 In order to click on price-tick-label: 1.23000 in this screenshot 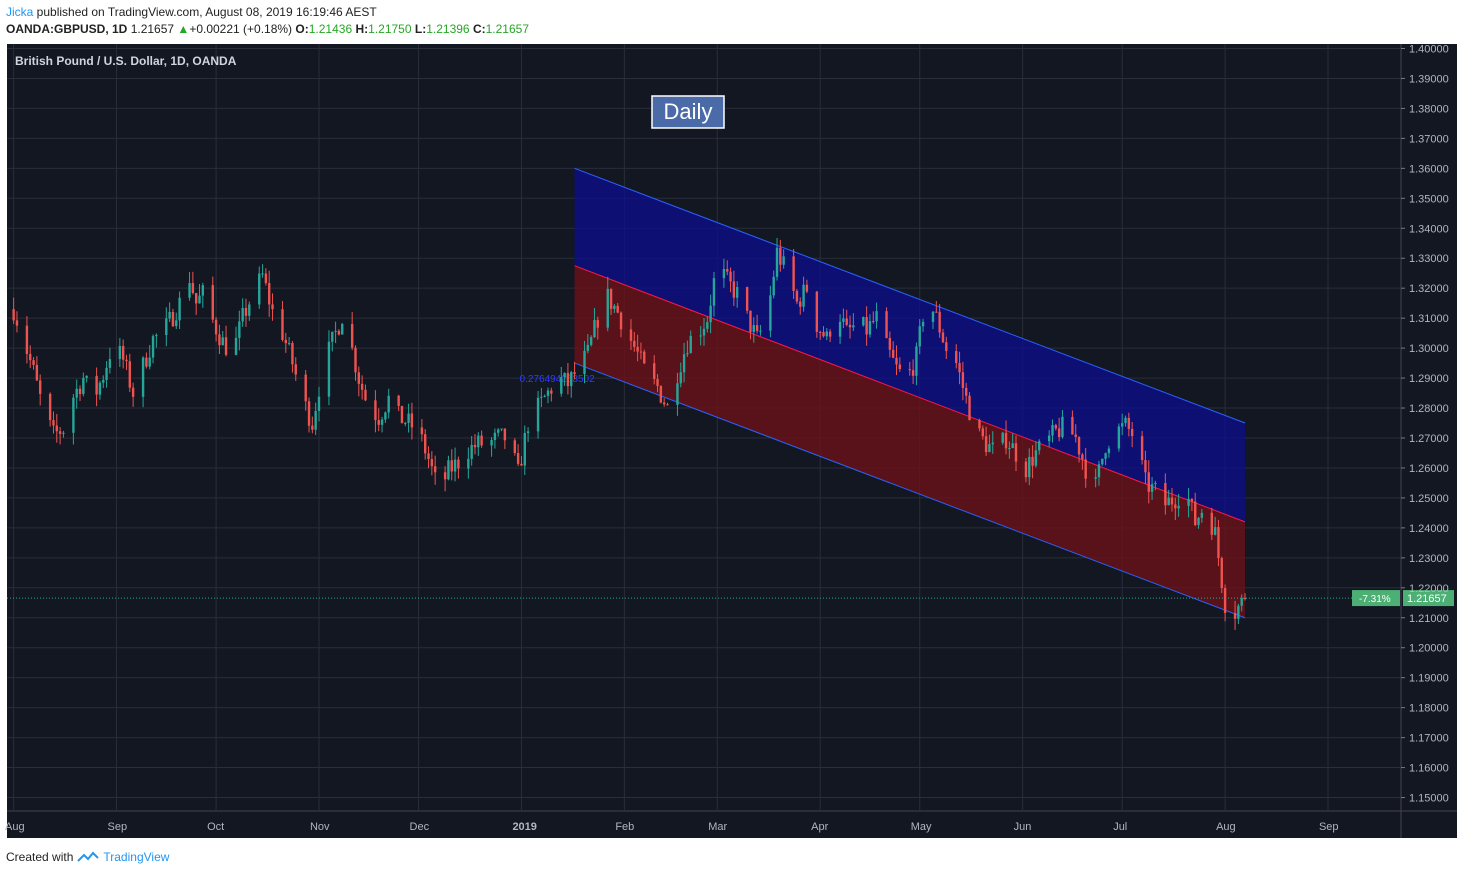, I will do `click(1429, 559)`.